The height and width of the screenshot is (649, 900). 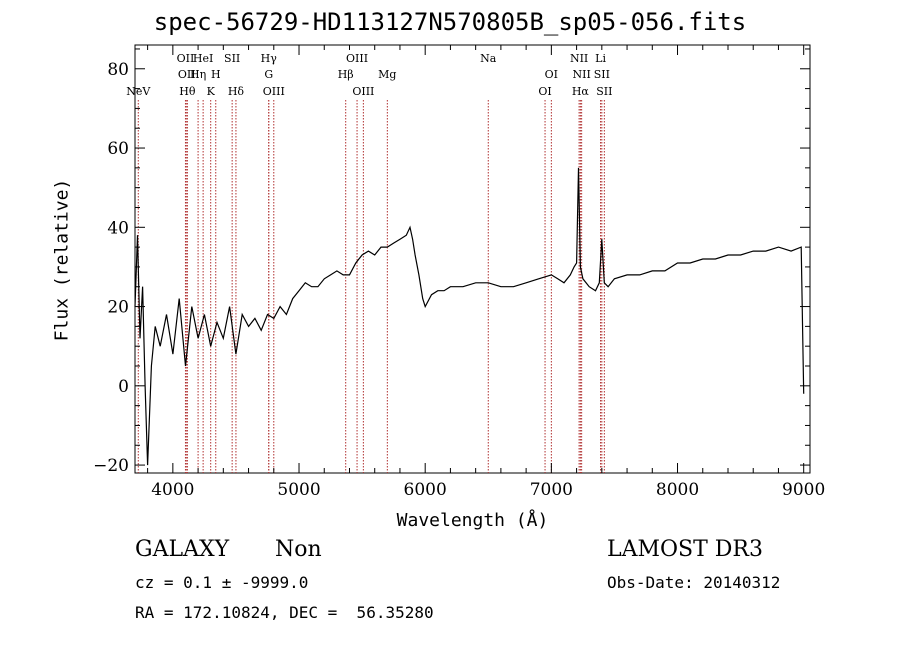 What do you see at coordinates (111, 466) in the screenshot?
I see `y-tick-label: −20` at bounding box center [111, 466].